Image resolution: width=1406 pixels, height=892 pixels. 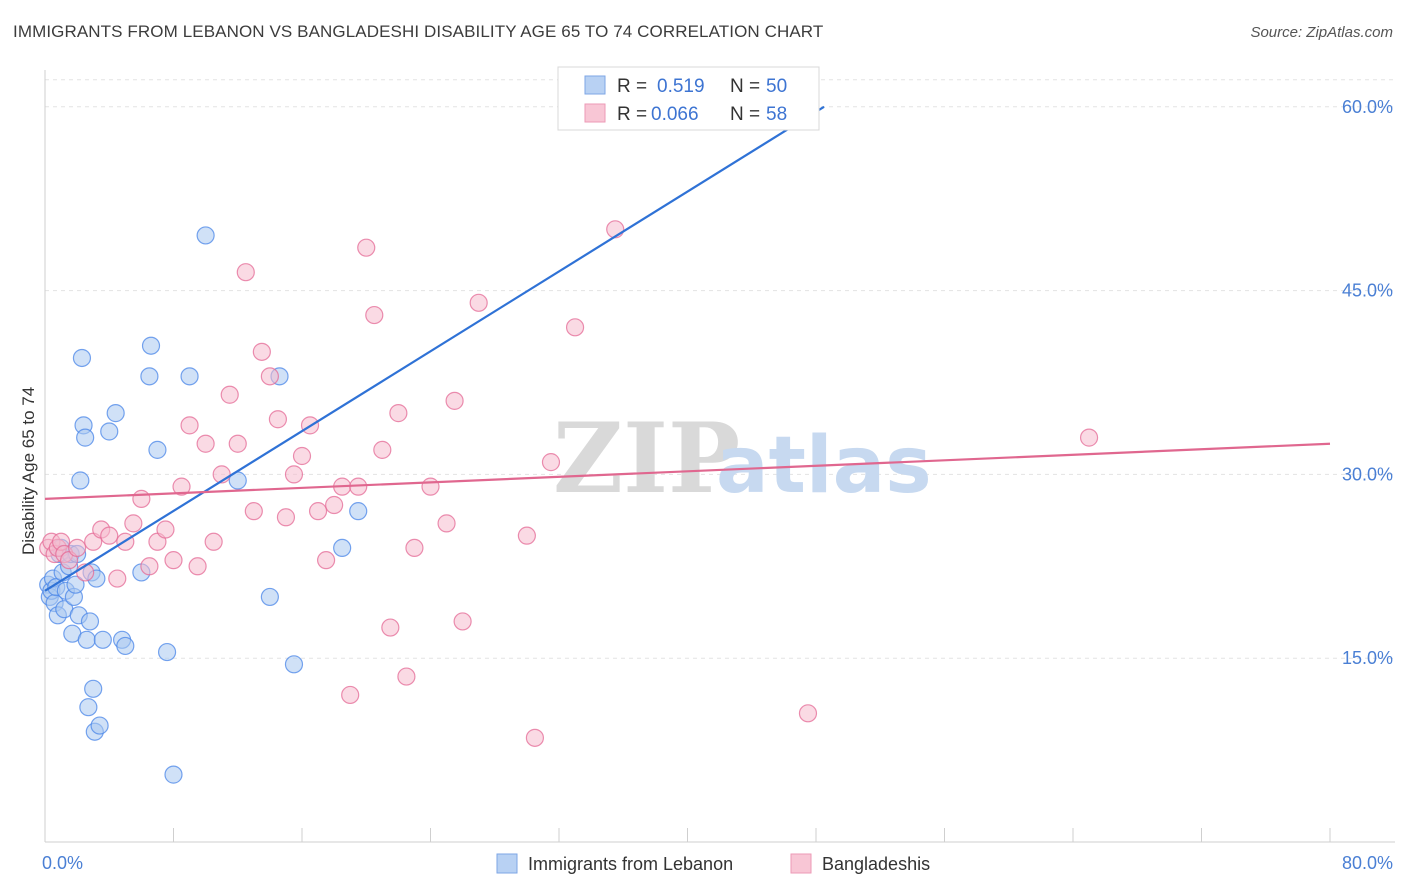 What do you see at coordinates (1367, 291) in the screenshot?
I see `y-tick-label-45: 45.0%` at bounding box center [1367, 291].